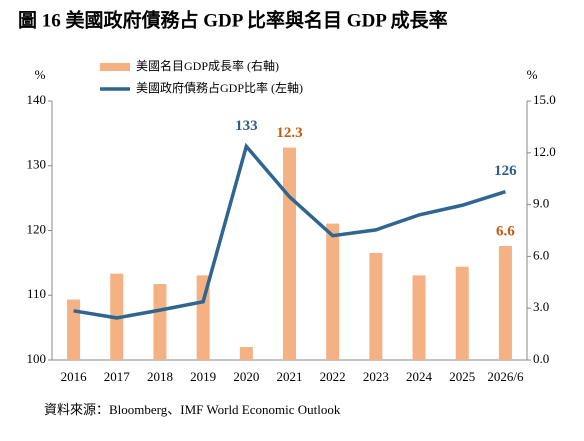 The image size is (584, 441). What do you see at coordinates (333, 376) in the screenshot?
I see `x-tick-label: 2022` at bounding box center [333, 376].